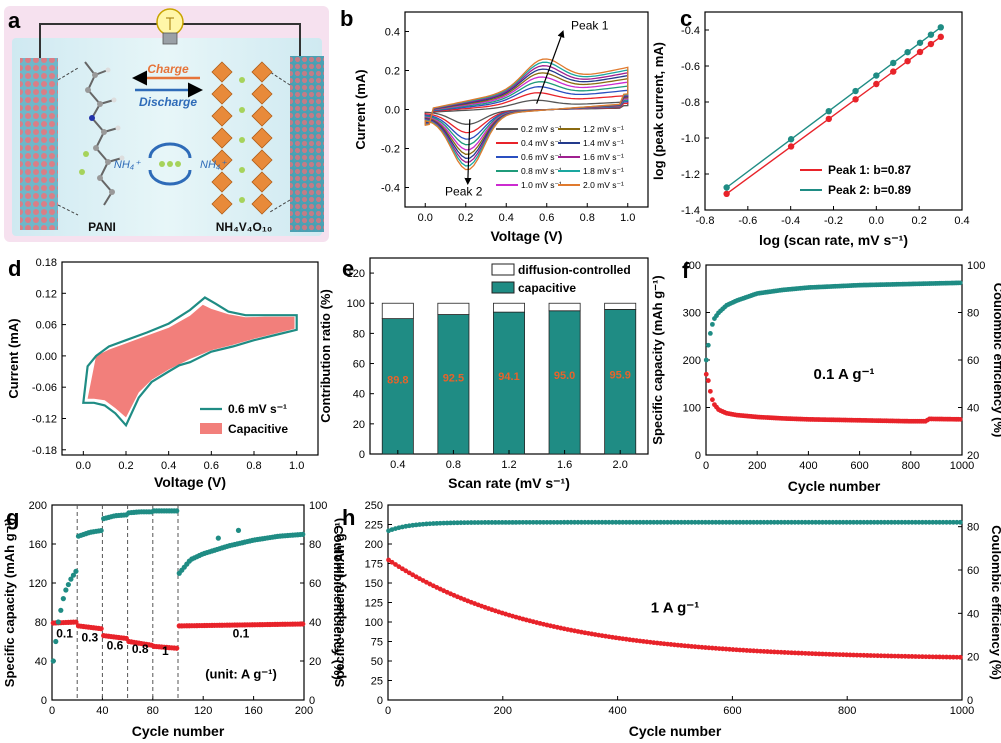  I want to click on chart-f-xlabel: Cycle number, so click(834, 486).